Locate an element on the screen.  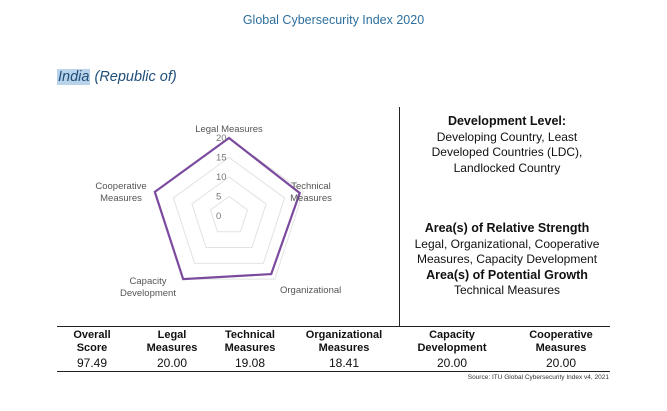
radar-axis-label-4: Cooperative Measures is located at coordinates (120, 192).